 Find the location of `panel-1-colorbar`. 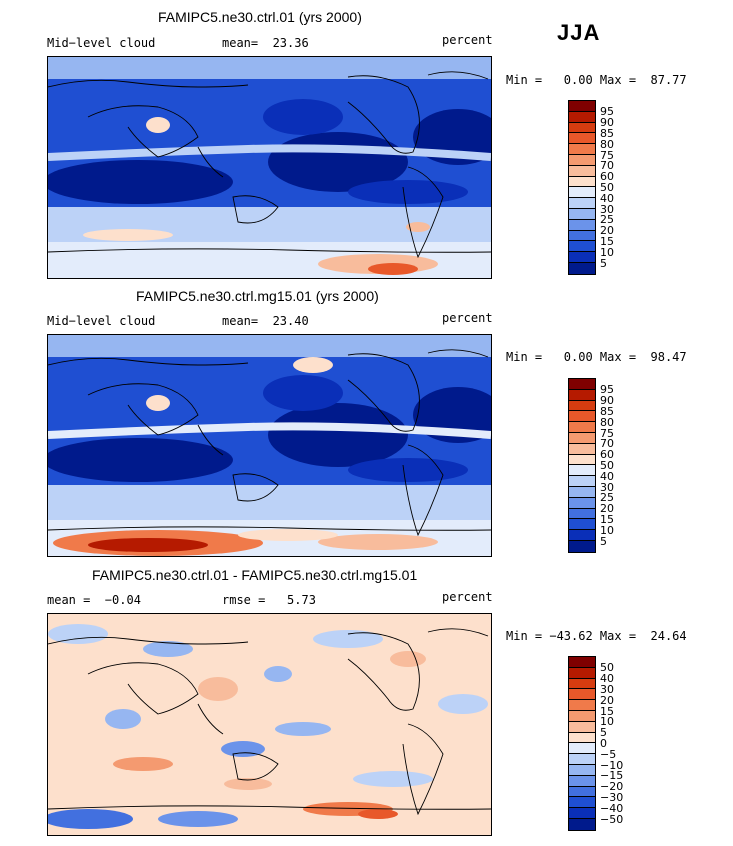

panel-1-colorbar is located at coordinates (582, 187).